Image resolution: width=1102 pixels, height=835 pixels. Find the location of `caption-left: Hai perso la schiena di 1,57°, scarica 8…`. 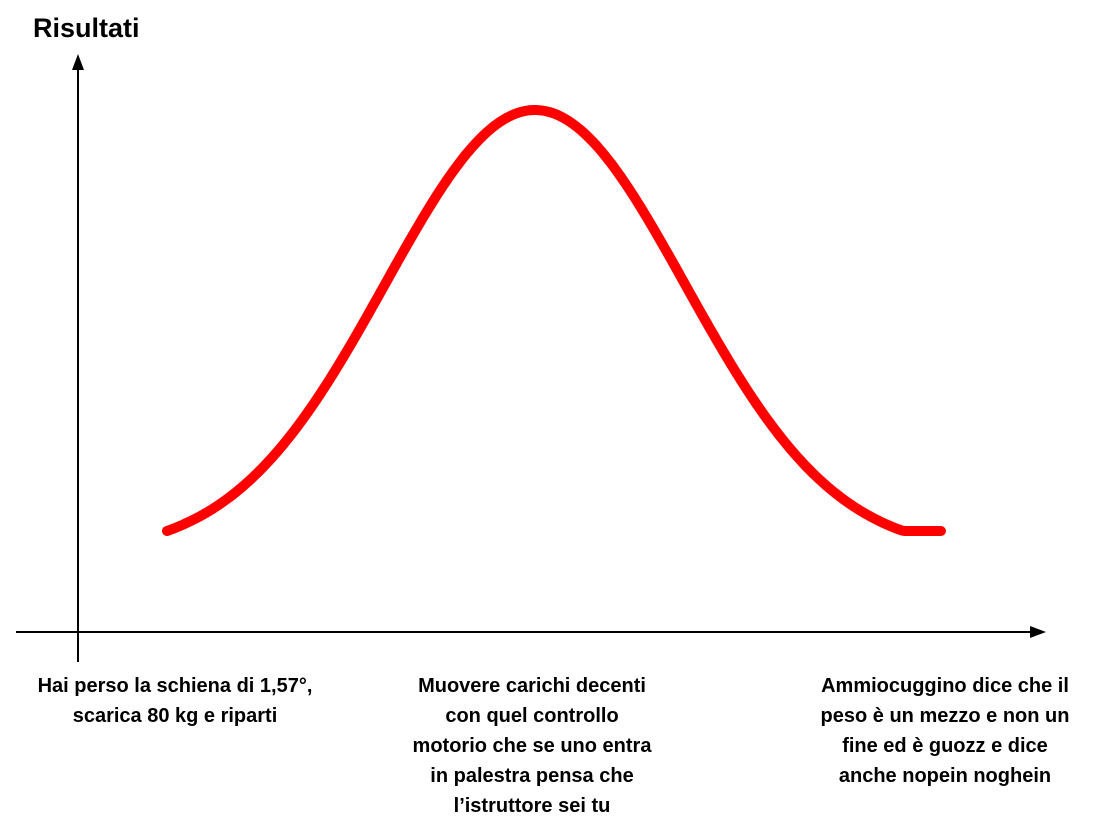

caption-left: Hai perso la schiena di 1,57°, scarica 8… is located at coordinates (175, 701).